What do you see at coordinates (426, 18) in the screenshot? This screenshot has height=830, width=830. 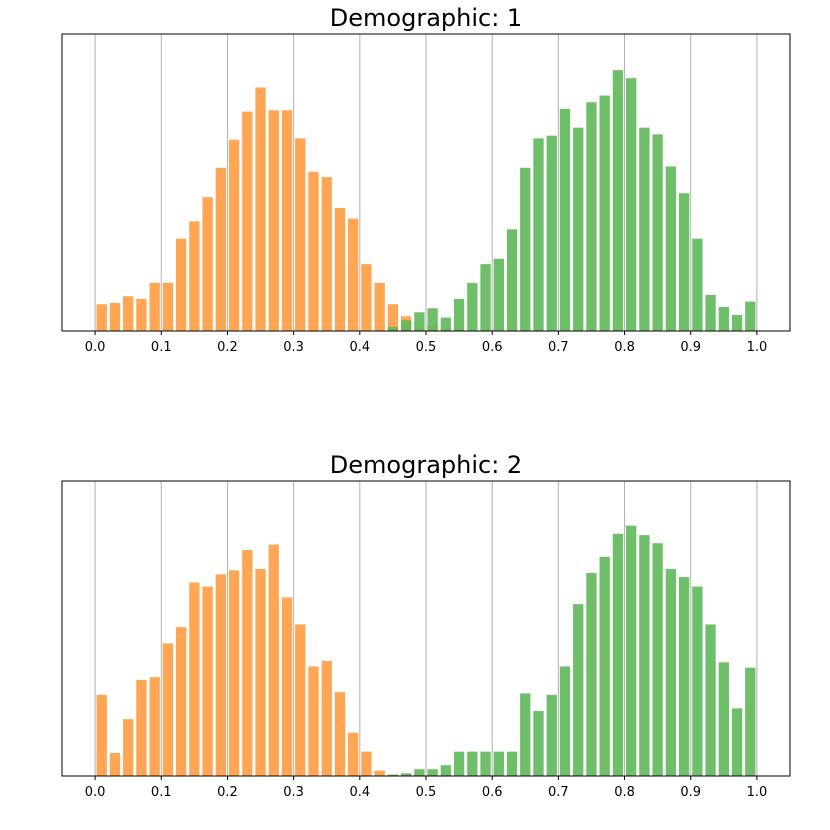 I see `chart-title: Demographic: 1` at bounding box center [426, 18].